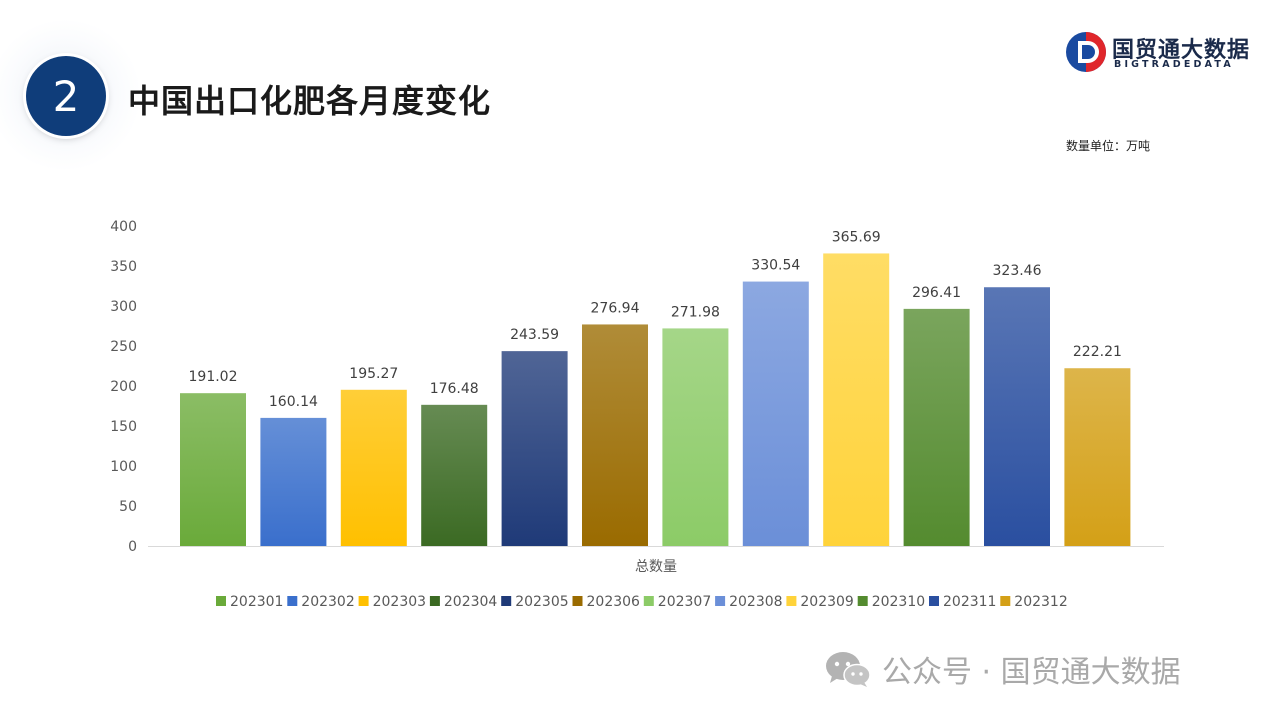 The height and width of the screenshot is (719, 1280). Describe the element at coordinates (936, 293) in the screenshot. I see `data-label-202310: 296.41` at that location.